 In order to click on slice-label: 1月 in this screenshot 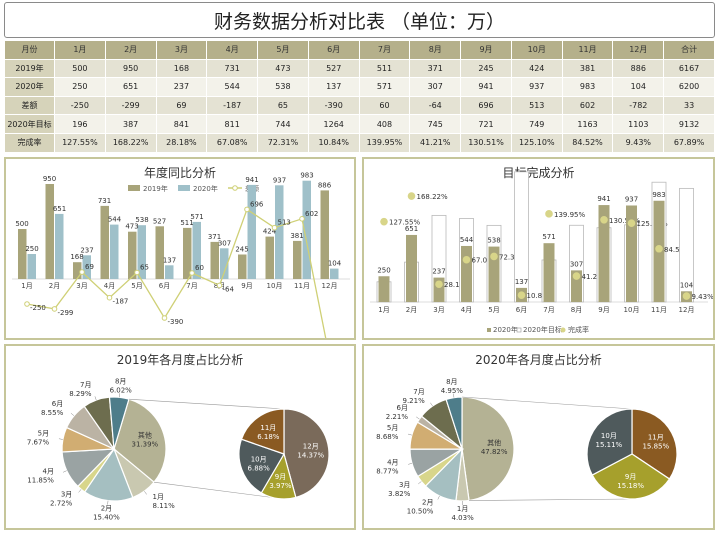, I will do `click(462, 509)`.